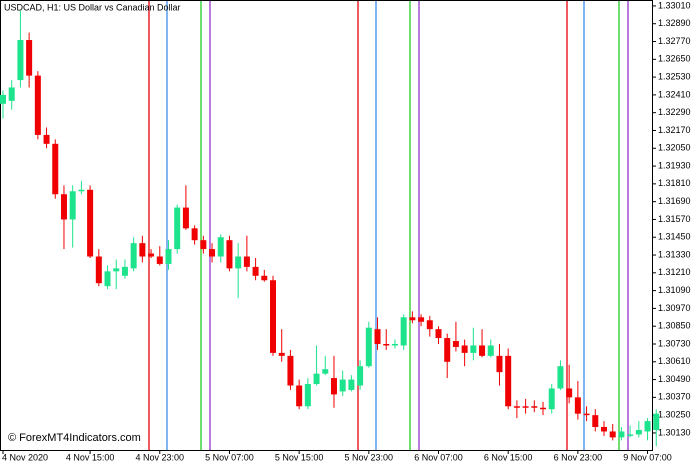 This screenshot has height=464, width=696. I want to click on x-tick-label: 5 Nov 23:00, so click(369, 457).